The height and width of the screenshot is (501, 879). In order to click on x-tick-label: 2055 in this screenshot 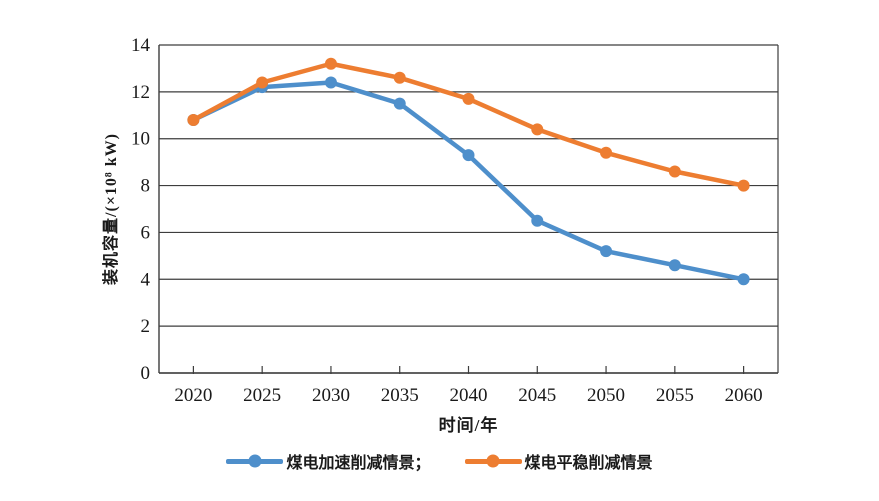, I will do `click(675, 395)`.